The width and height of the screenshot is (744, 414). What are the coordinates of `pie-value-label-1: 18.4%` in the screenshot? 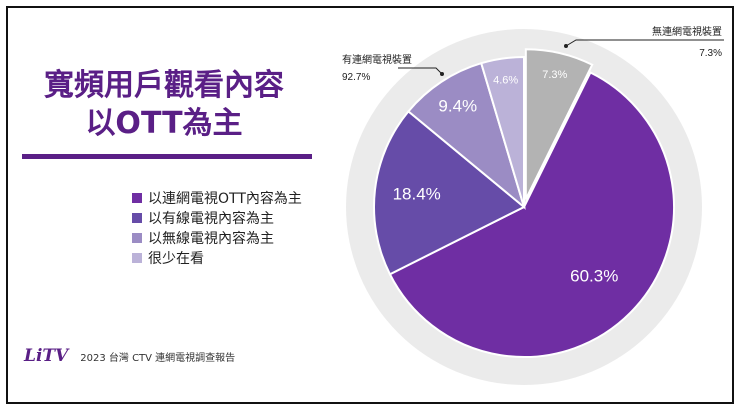 It's located at (417, 193).